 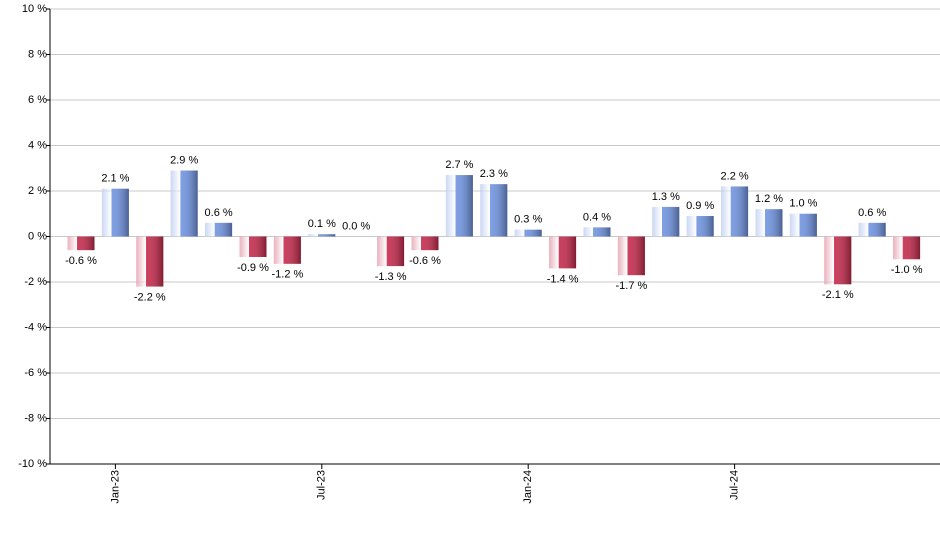 What do you see at coordinates (907, 270) in the screenshot?
I see `value-label: -1.0 %` at bounding box center [907, 270].